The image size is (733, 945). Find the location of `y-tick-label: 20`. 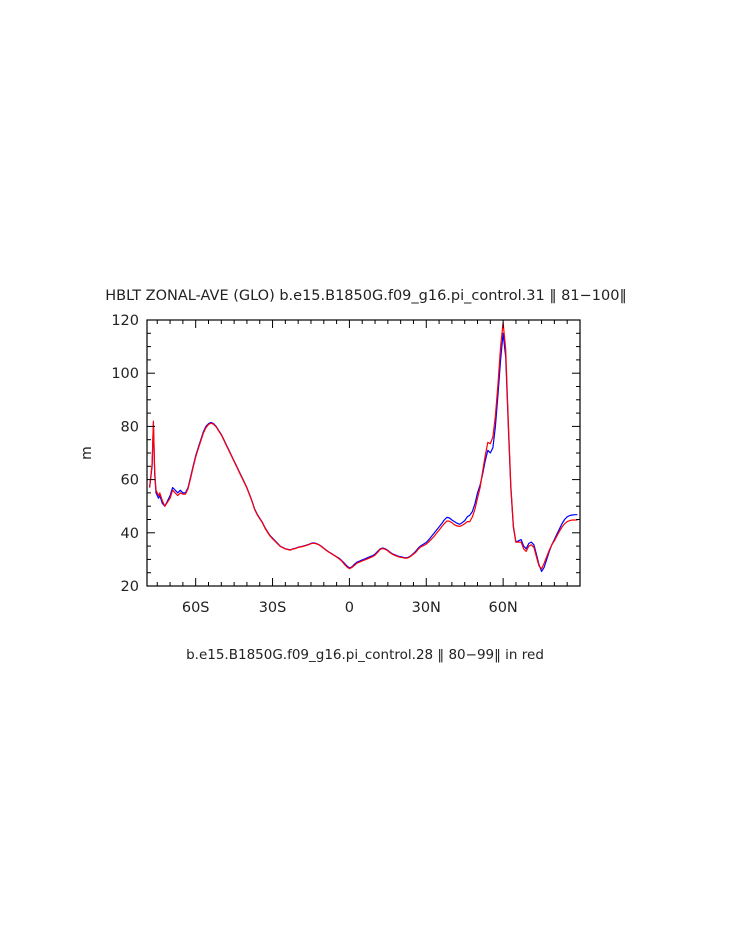

y-tick-label: 20 is located at coordinates (130, 587).